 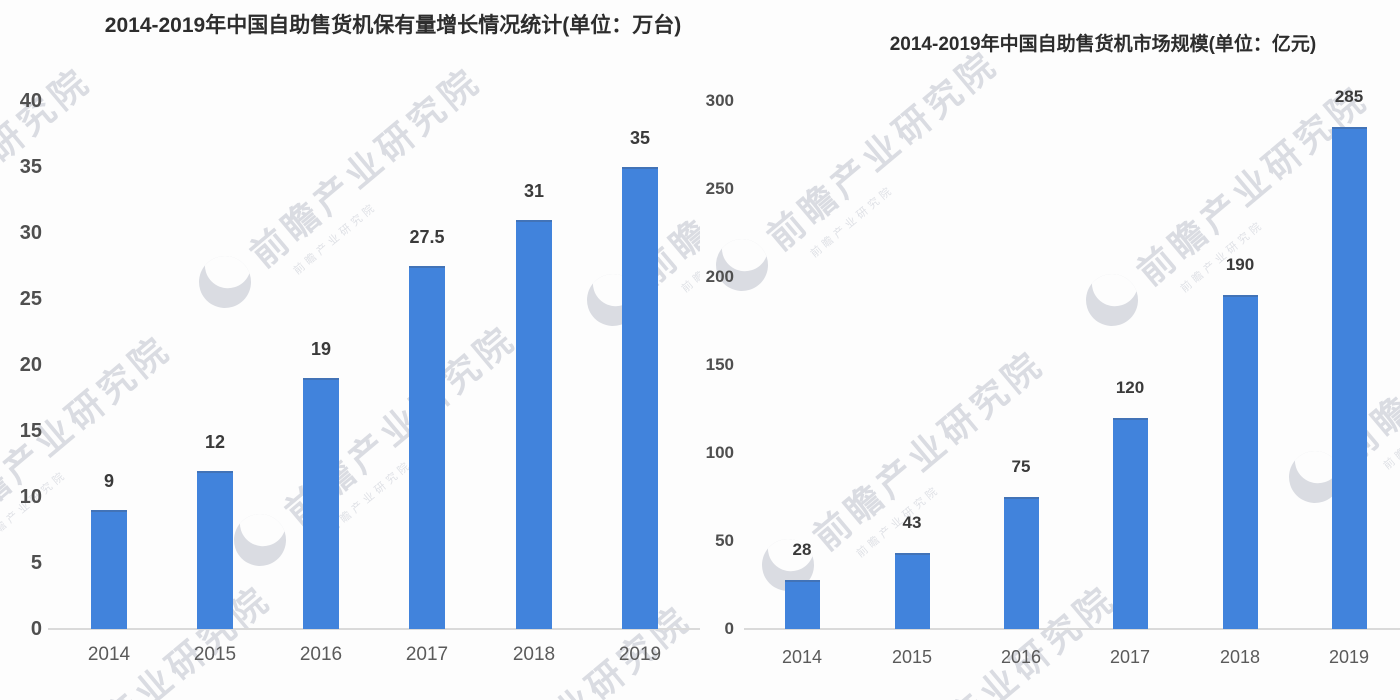 I want to click on bar-value-label: 12, so click(x=215, y=441).